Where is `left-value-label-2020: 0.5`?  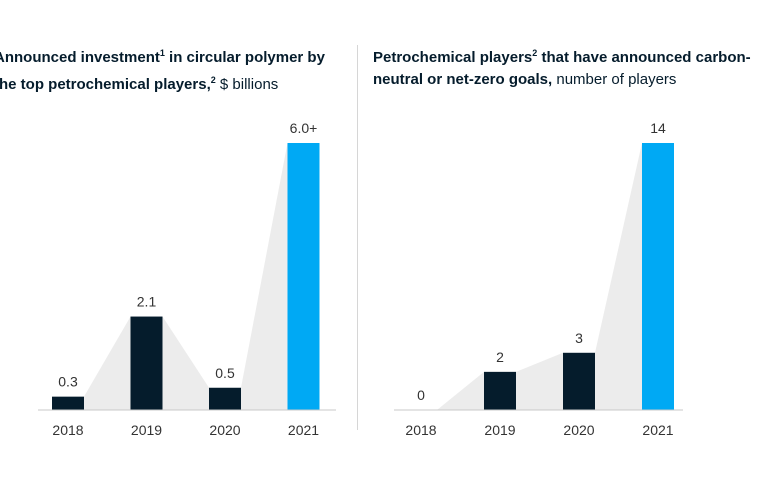 left-value-label-2020: 0.5 is located at coordinates (225, 373).